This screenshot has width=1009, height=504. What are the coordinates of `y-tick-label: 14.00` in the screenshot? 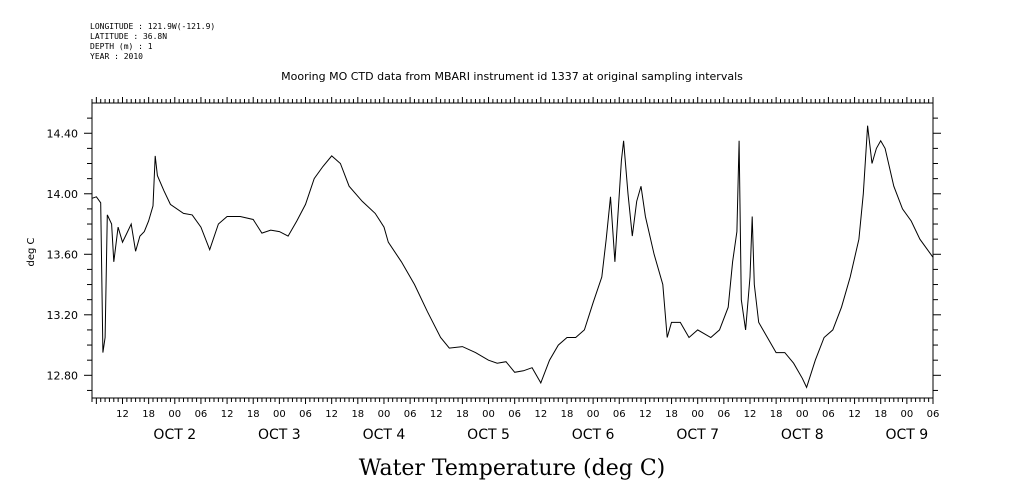 It's located at (63, 194).